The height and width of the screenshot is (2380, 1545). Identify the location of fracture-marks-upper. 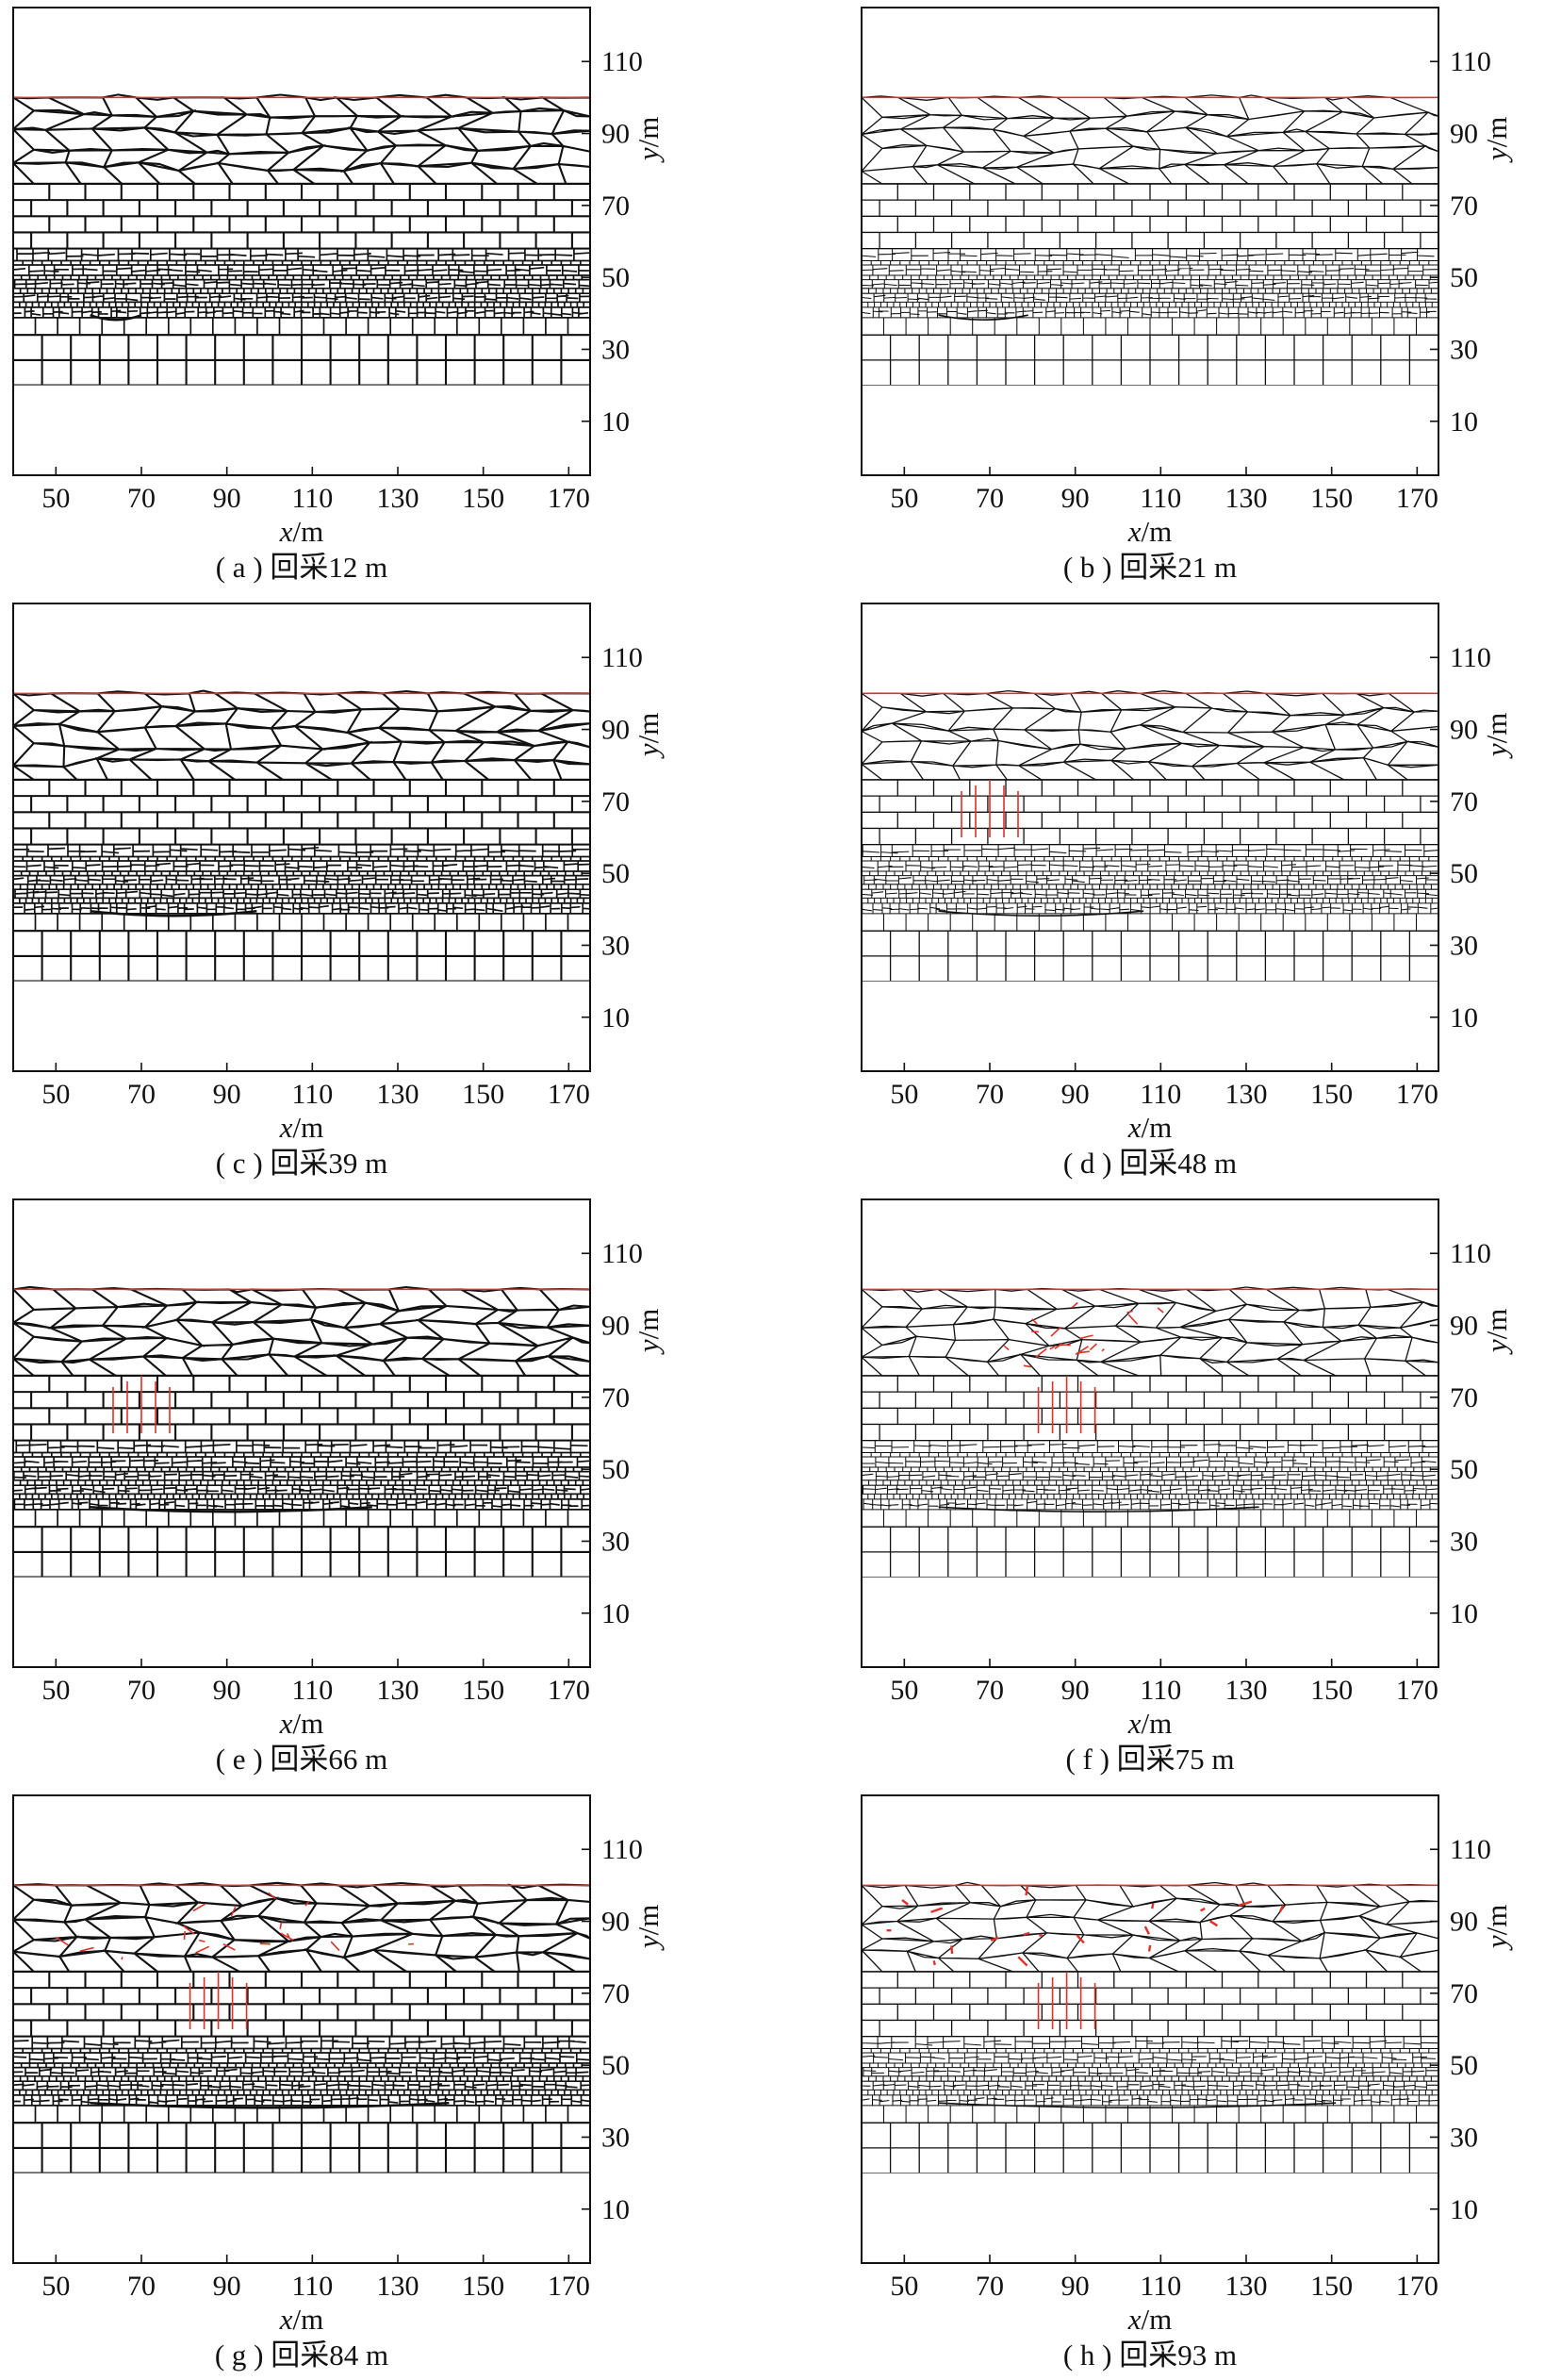
(1083, 1334).